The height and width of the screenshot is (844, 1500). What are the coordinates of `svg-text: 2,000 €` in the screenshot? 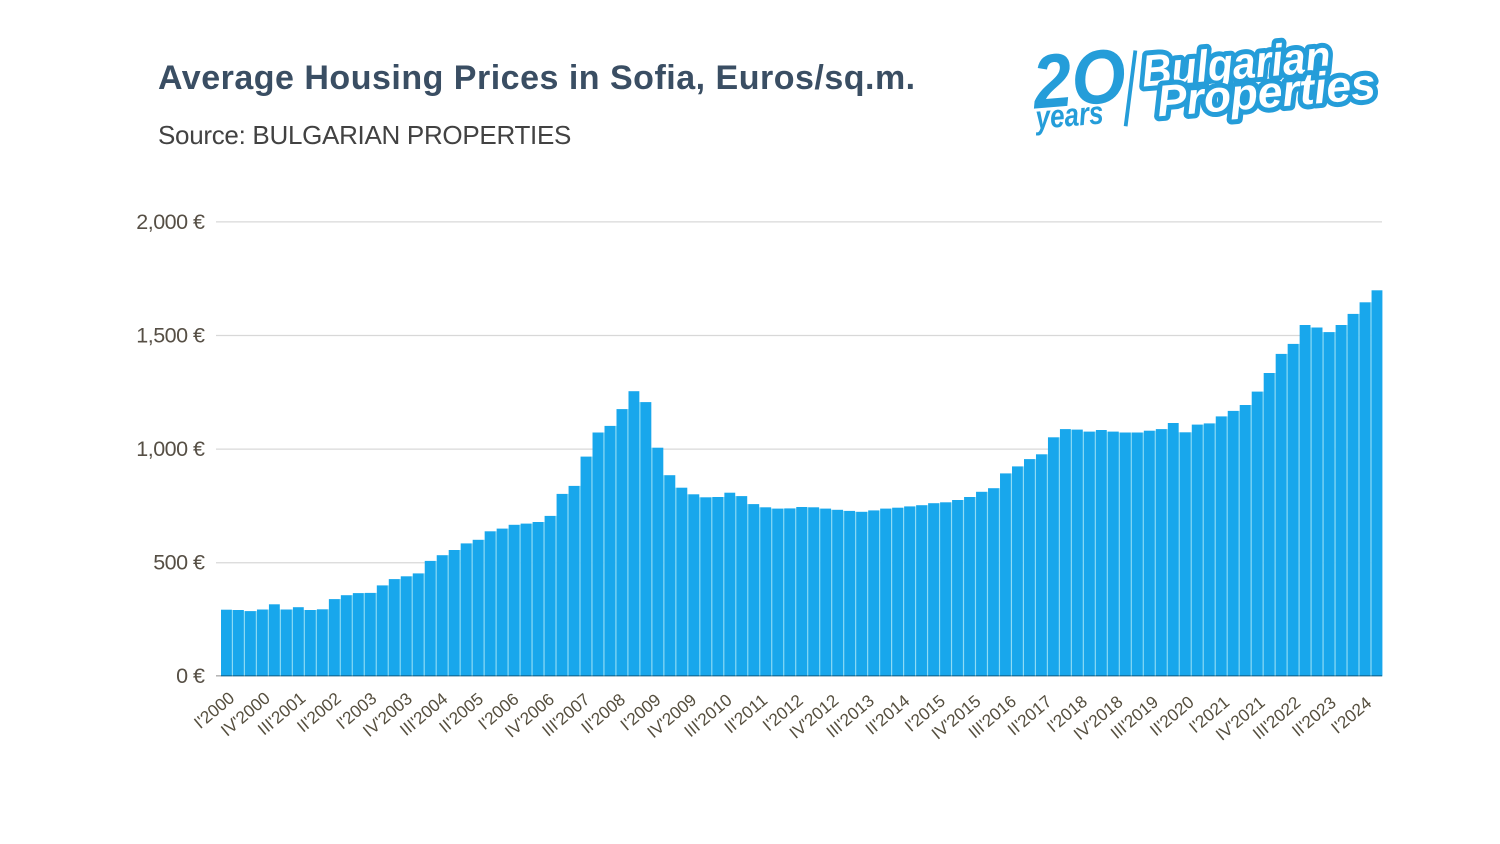 It's located at (170, 222).